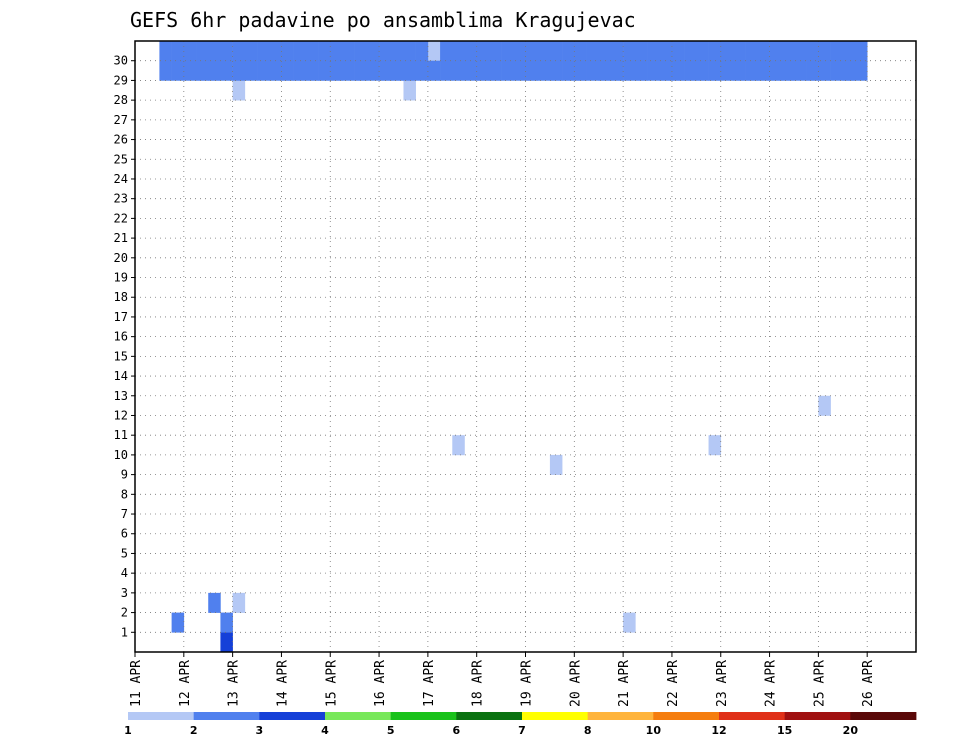 The width and height of the screenshot is (960, 742). What do you see at coordinates (124, 494) in the screenshot?
I see `y-tick-label: 8` at bounding box center [124, 494].